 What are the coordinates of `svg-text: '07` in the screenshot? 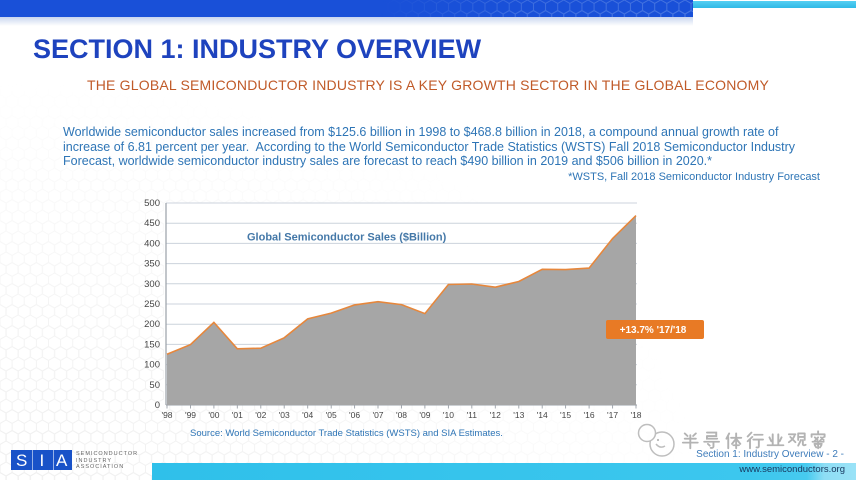 It's located at (377, 415).